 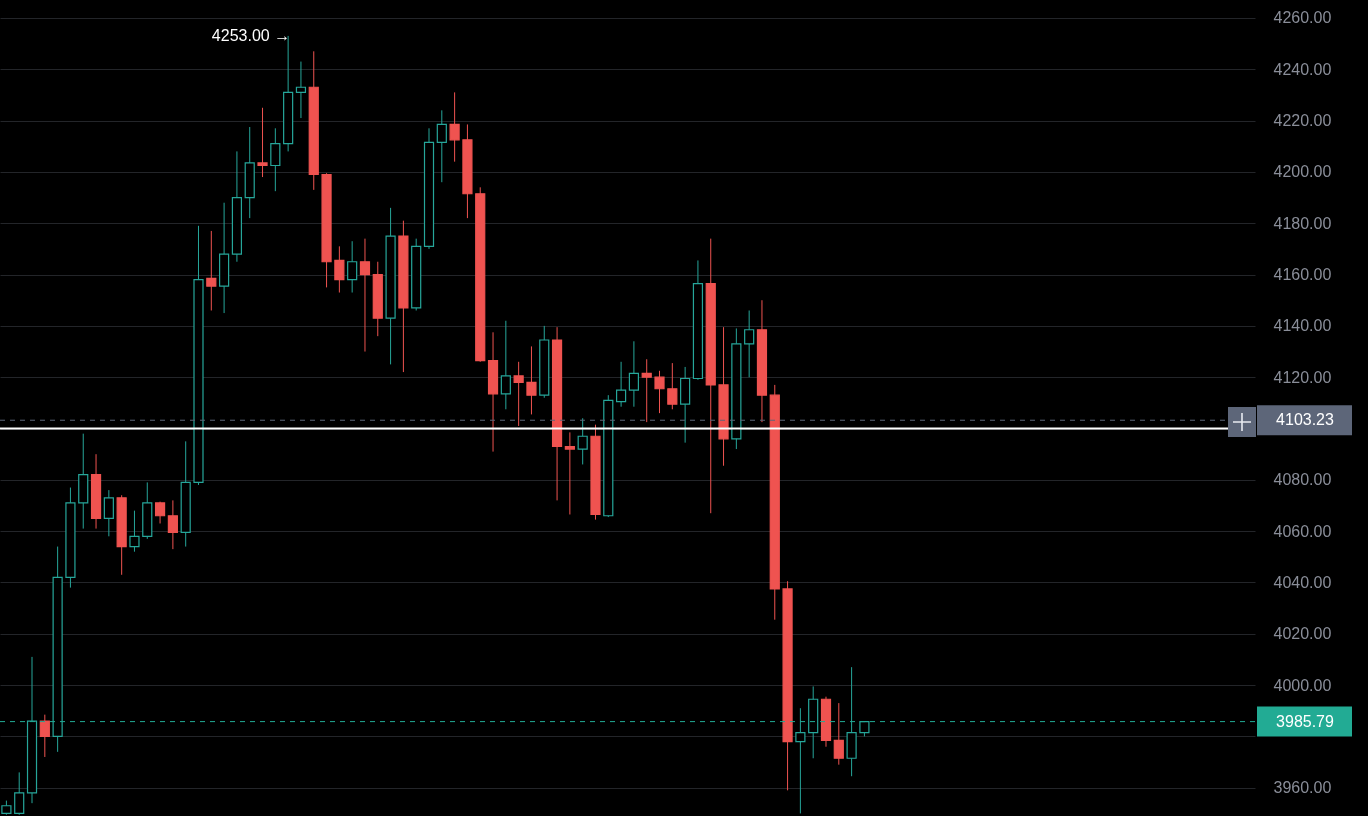 I want to click on y-tick-label: 4180.00, so click(x=1302, y=223).